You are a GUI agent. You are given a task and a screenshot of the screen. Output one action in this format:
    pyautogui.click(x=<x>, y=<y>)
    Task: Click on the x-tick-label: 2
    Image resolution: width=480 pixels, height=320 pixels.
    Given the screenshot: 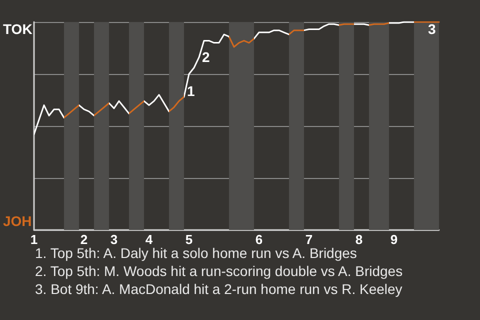 What is the action you would take?
    pyautogui.click(x=84, y=239)
    